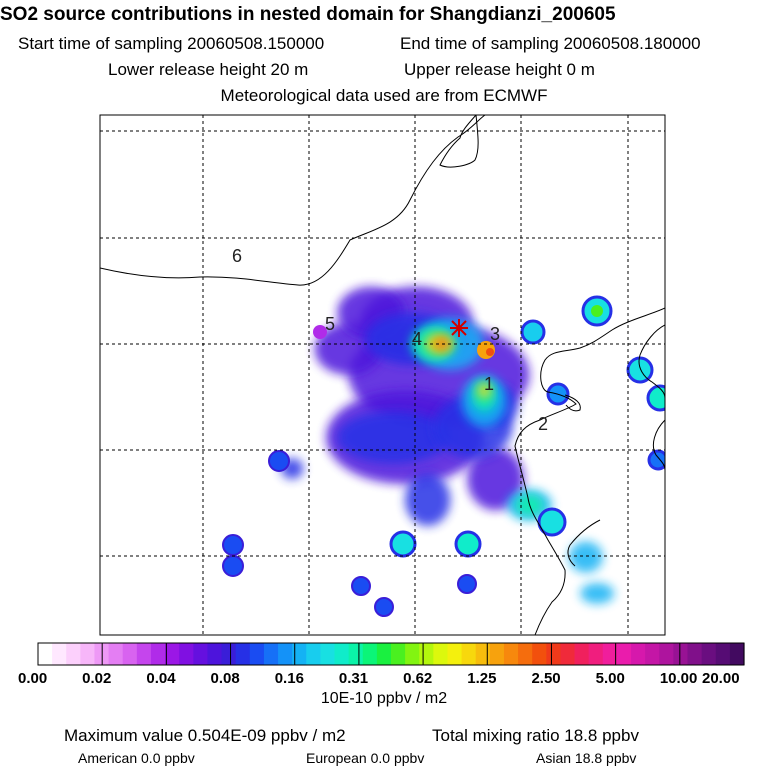  Describe the element at coordinates (293, 200) in the screenshot. I see `coastline-north` at that location.